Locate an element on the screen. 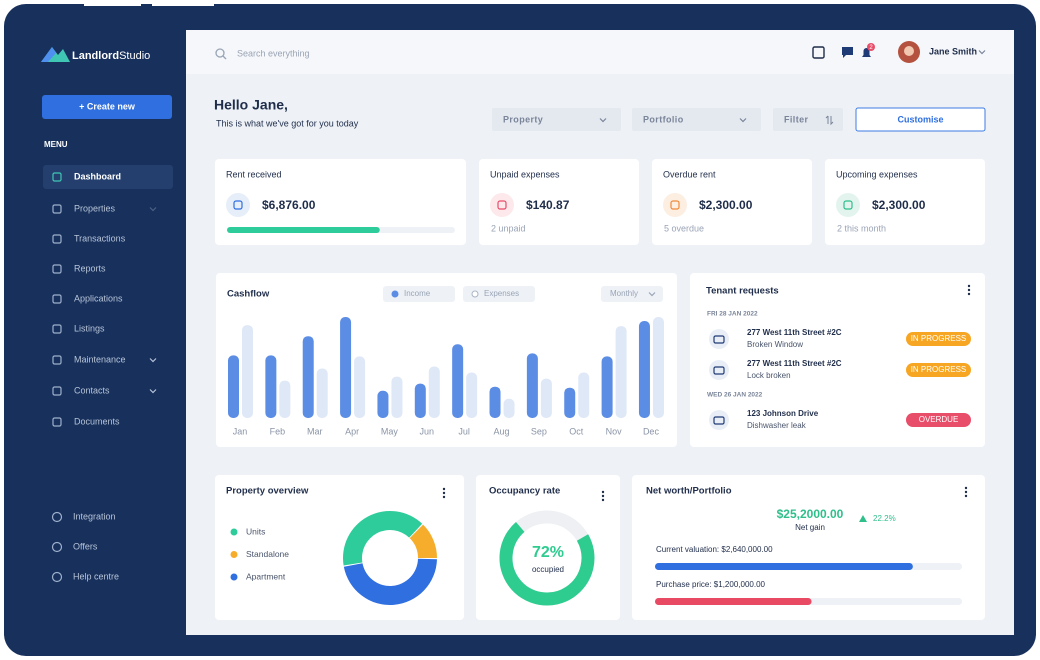  request-issue: Broken Window is located at coordinates (775, 344).